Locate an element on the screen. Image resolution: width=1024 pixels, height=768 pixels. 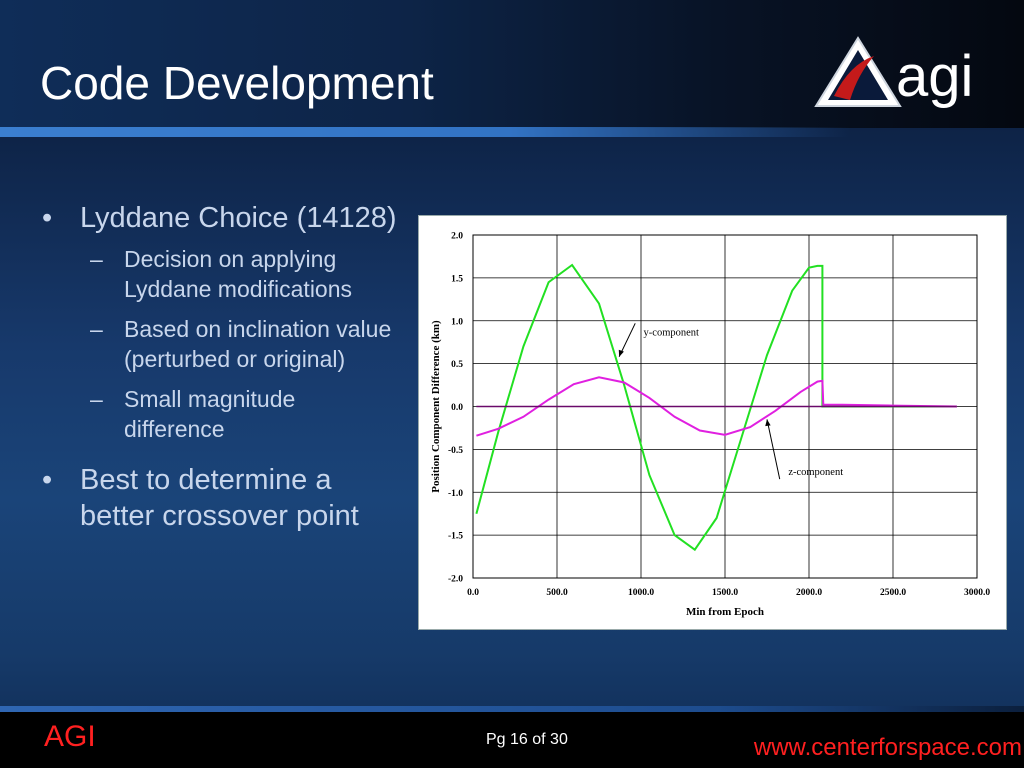
page-number: Pg 16 of 30 is located at coordinates (527, 739).